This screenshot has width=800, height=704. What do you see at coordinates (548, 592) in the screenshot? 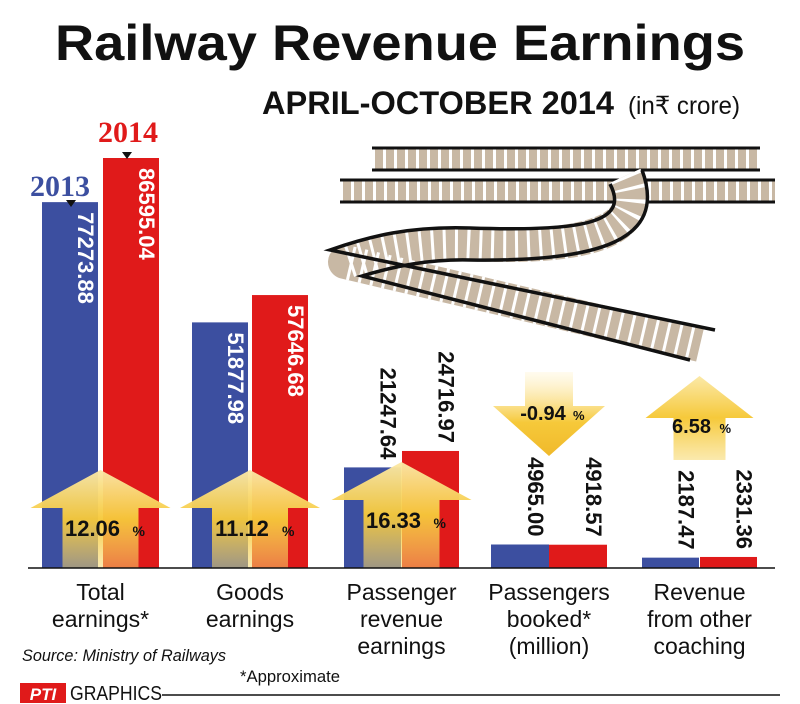
I see `category-label: Passengers` at bounding box center [548, 592].